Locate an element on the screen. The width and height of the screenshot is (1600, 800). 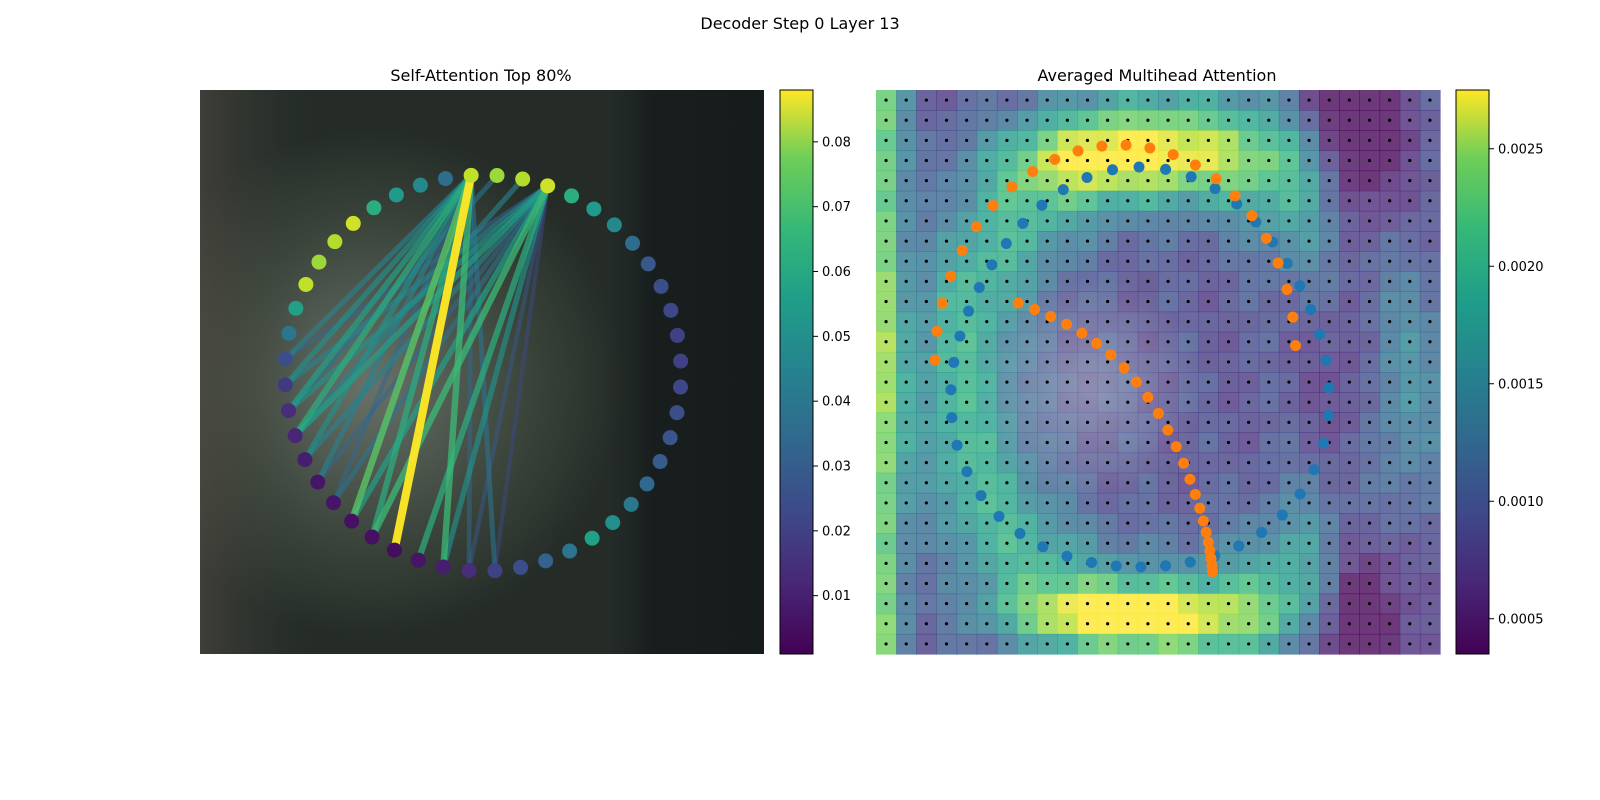
multihead-attention-title: Averaged Multihead Attention is located at coordinates (1157, 75).